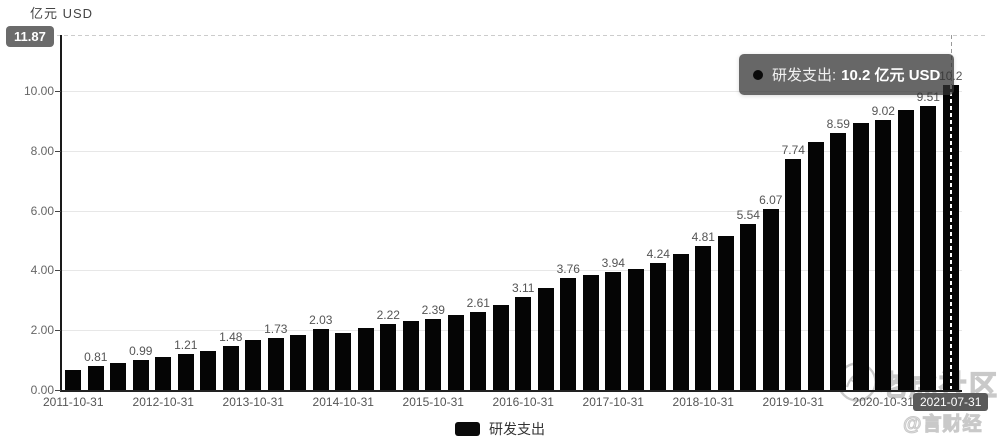 The height and width of the screenshot is (444, 1000). What do you see at coordinates (38, 91) in the screenshot?
I see `y-tick-label: 10.00` at bounding box center [38, 91].